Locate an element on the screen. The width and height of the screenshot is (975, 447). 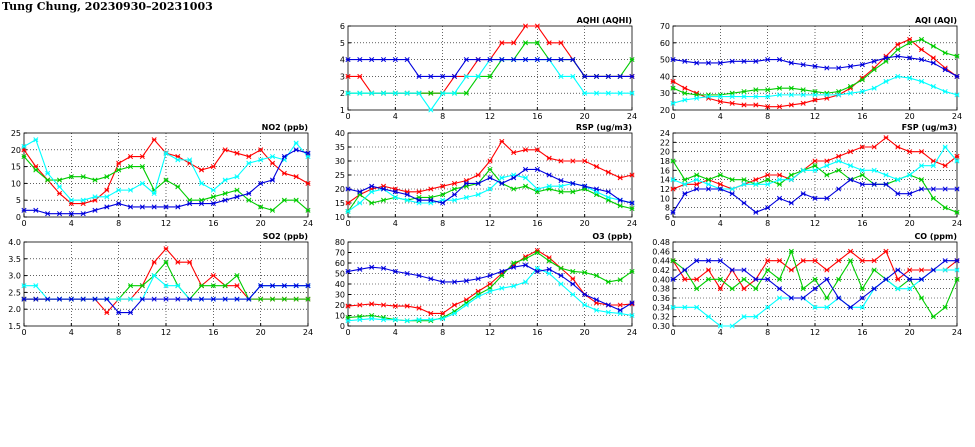
y-tick-label: 0.42 is located at coordinates (661, 270).